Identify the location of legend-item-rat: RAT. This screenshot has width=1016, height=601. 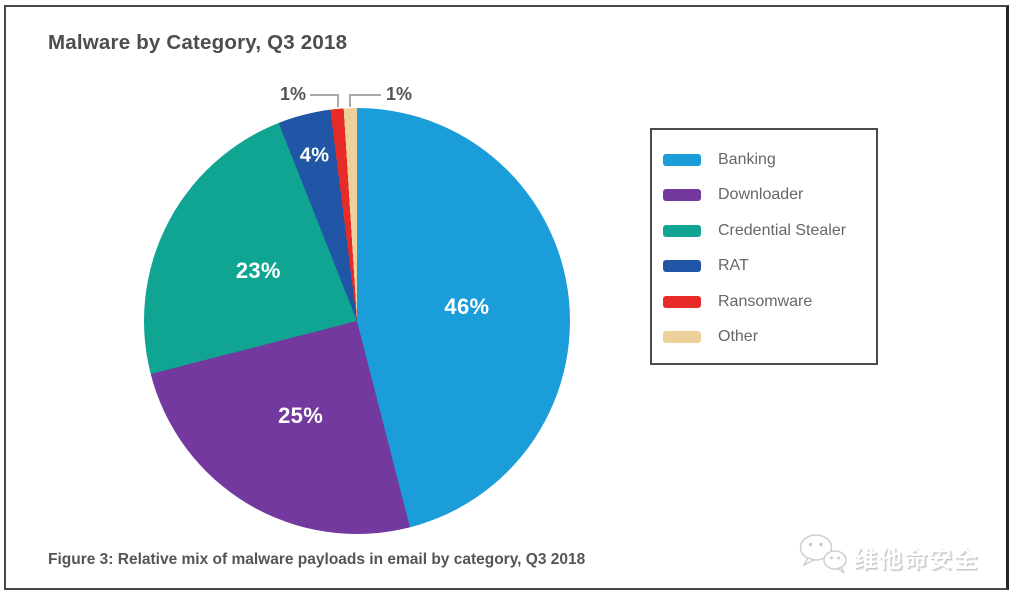
(769, 267).